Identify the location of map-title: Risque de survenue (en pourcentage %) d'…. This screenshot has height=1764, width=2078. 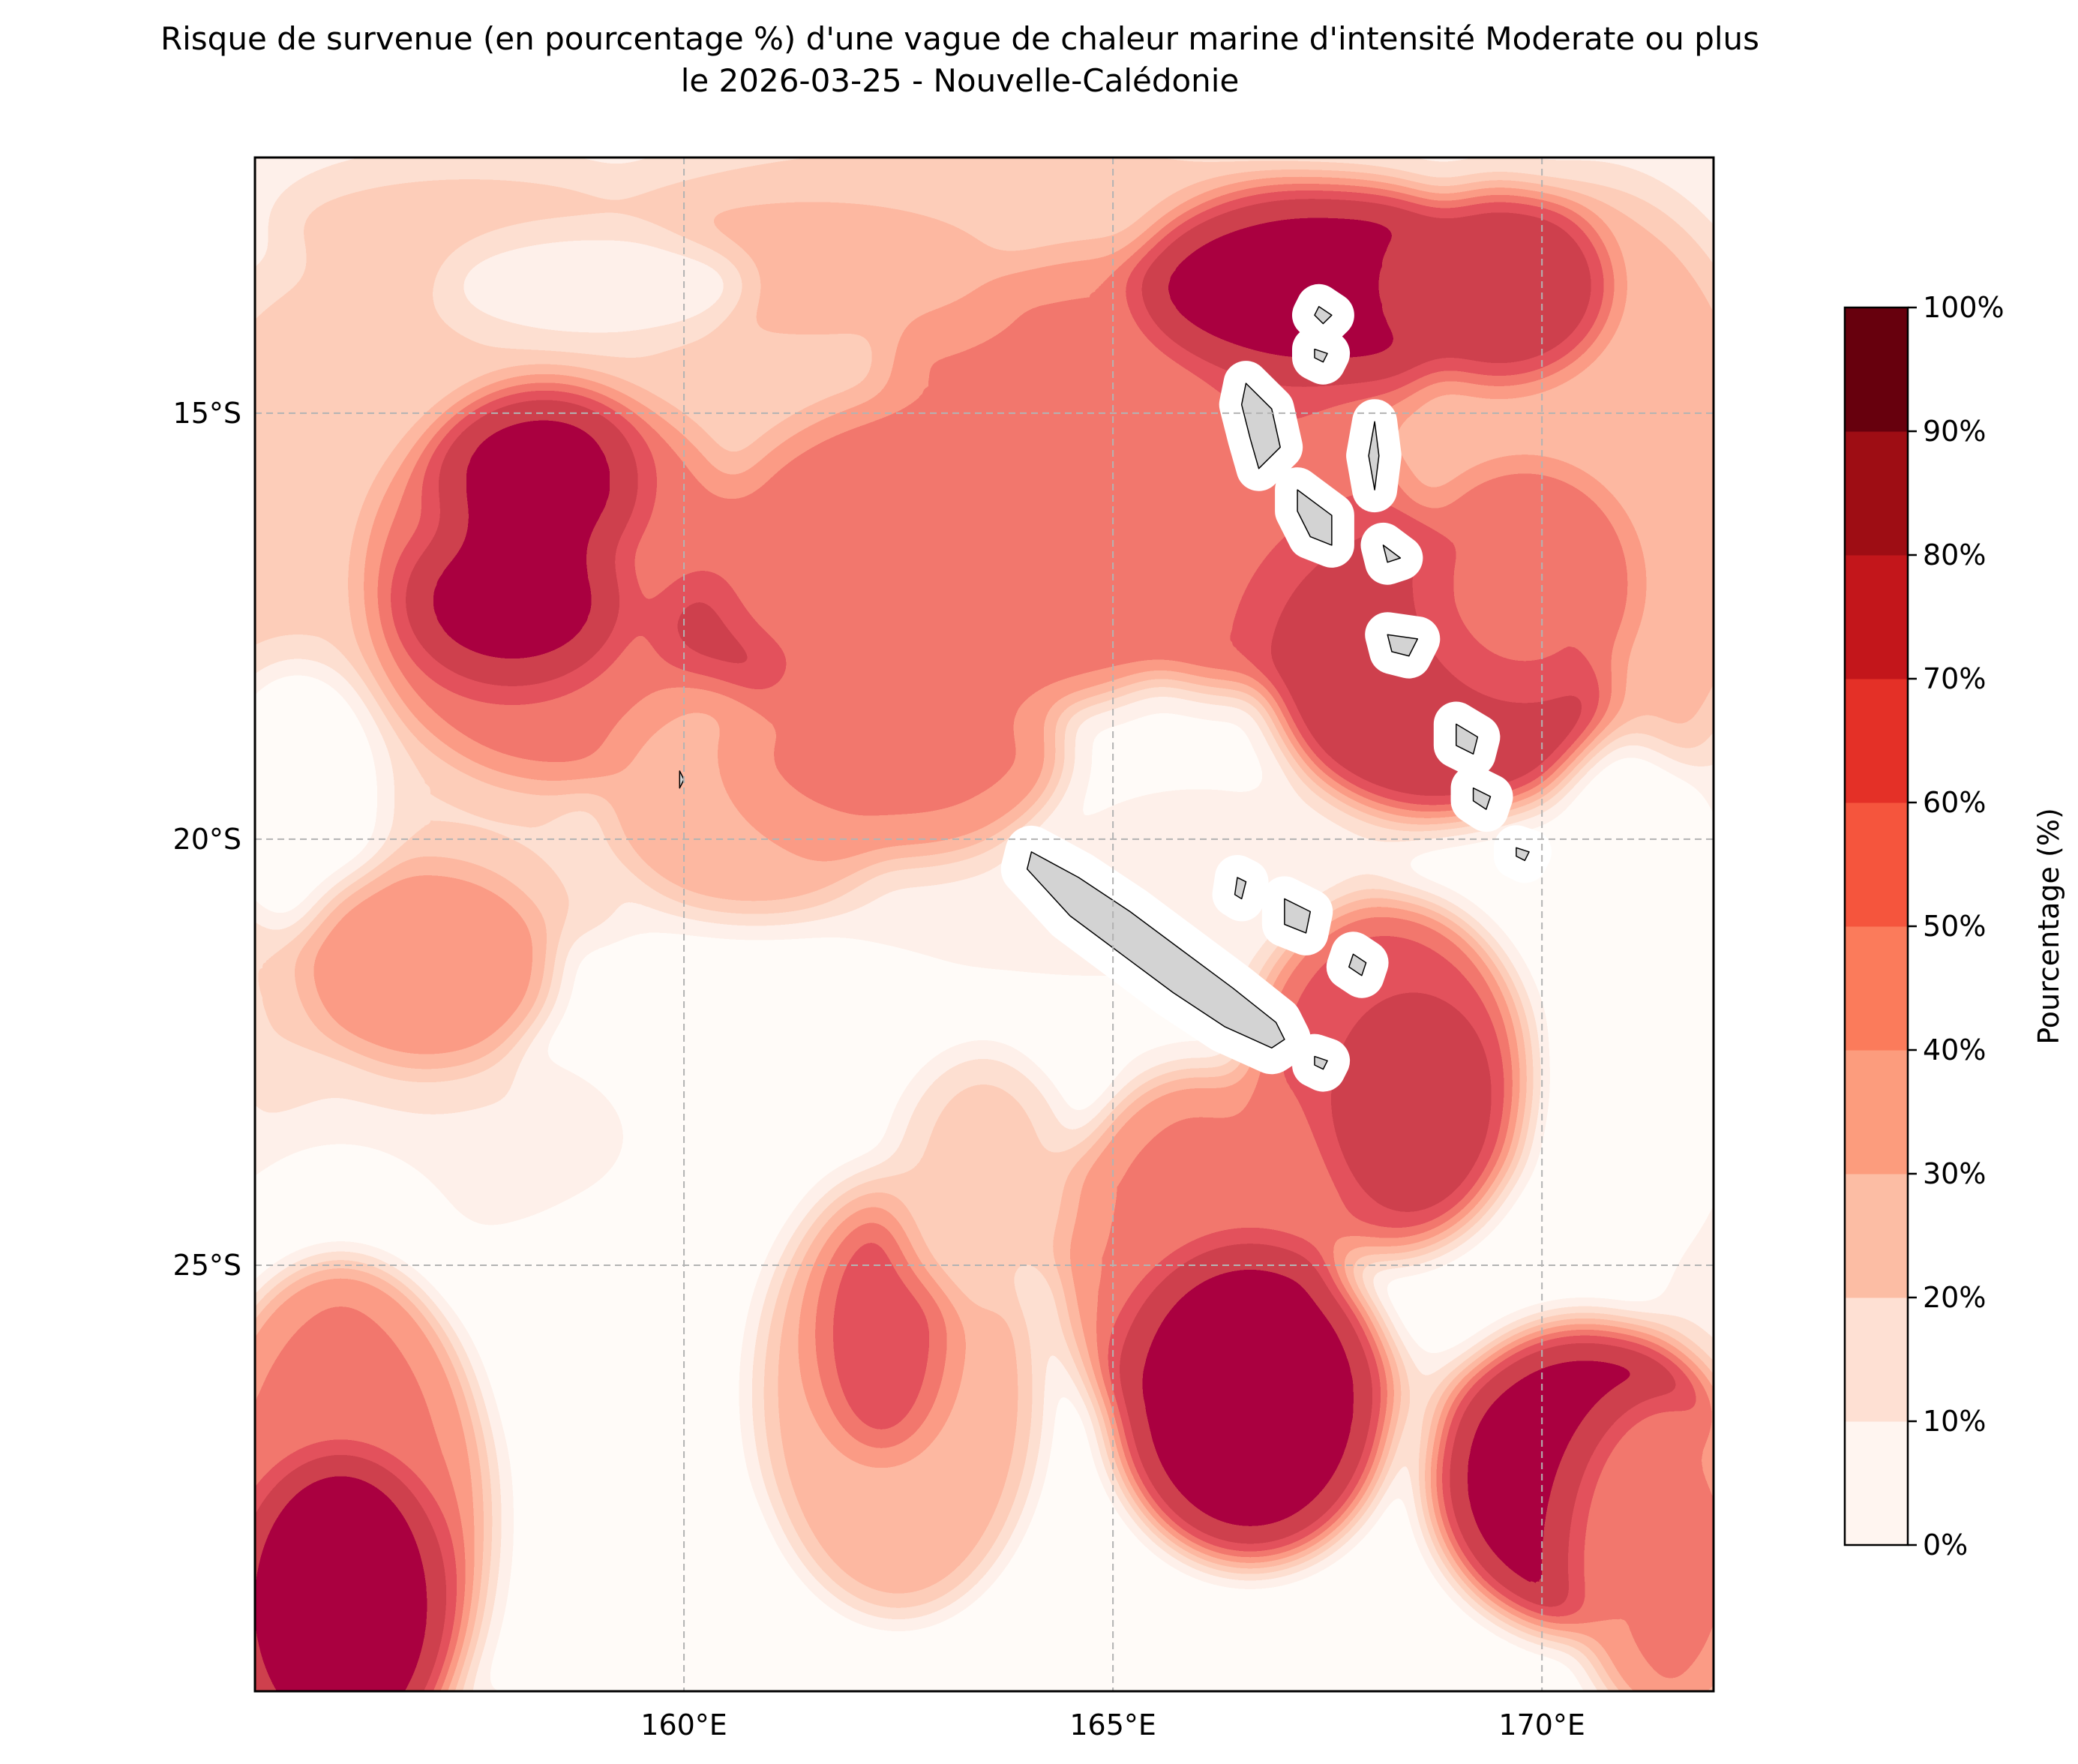
(960, 60).